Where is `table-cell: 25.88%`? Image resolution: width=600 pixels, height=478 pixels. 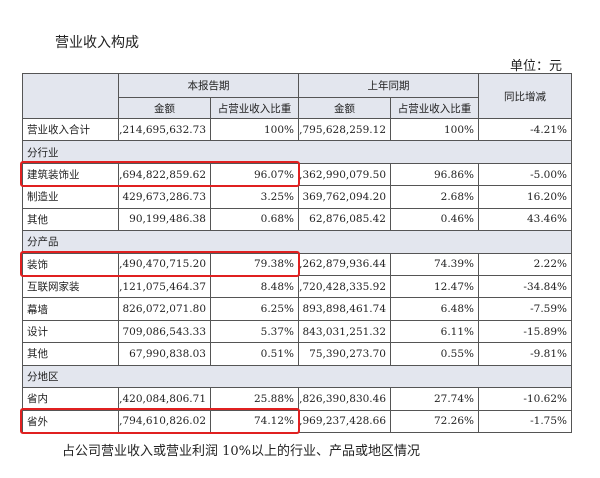
table-cell: 25.88% is located at coordinates (255, 399).